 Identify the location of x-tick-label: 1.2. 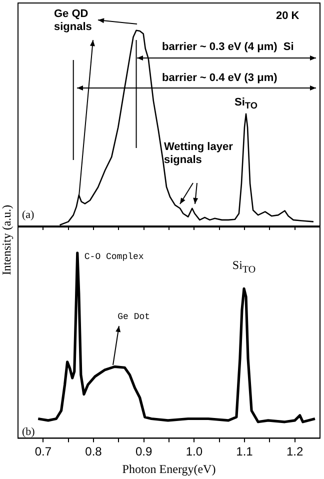
(295, 451).